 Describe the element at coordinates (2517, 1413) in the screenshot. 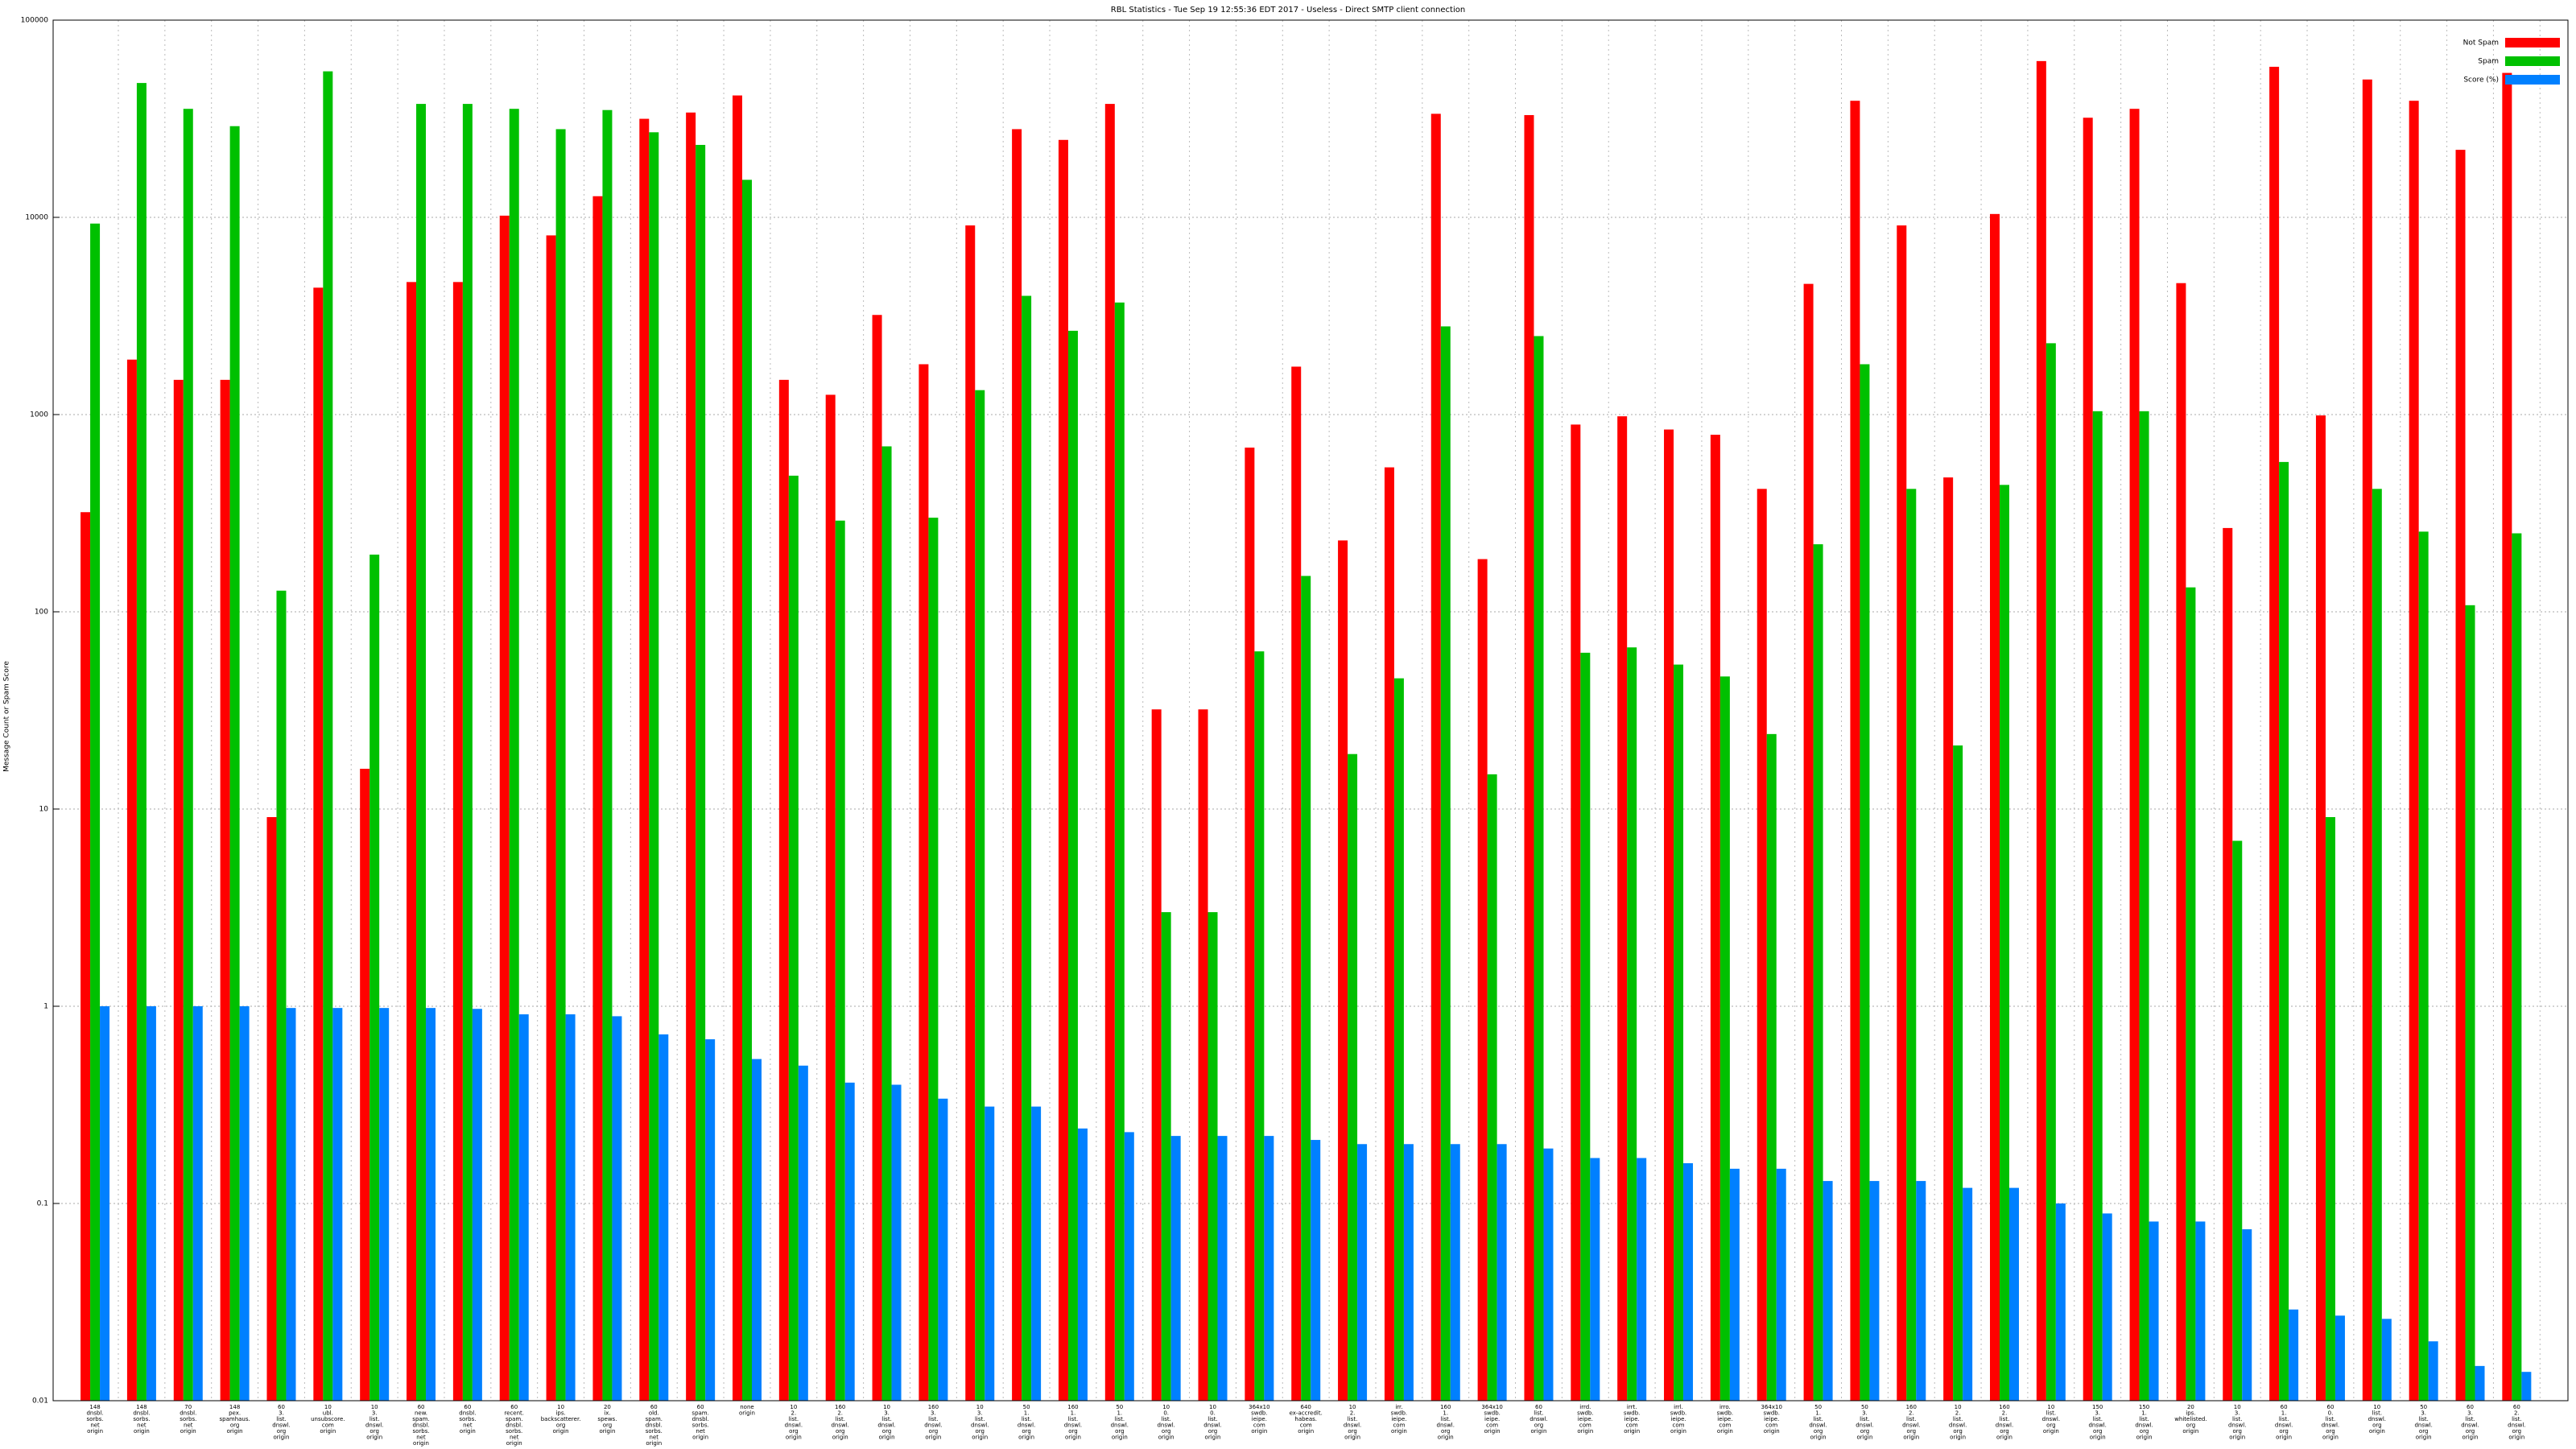

I see `x-tick-label-line: 2.` at that location.